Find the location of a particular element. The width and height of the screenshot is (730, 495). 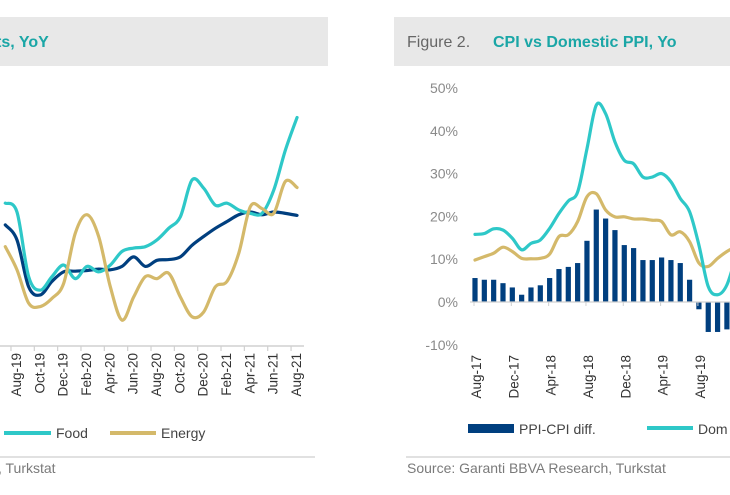

legend-label-domestic-ppi: Dom is located at coordinates (713, 429).